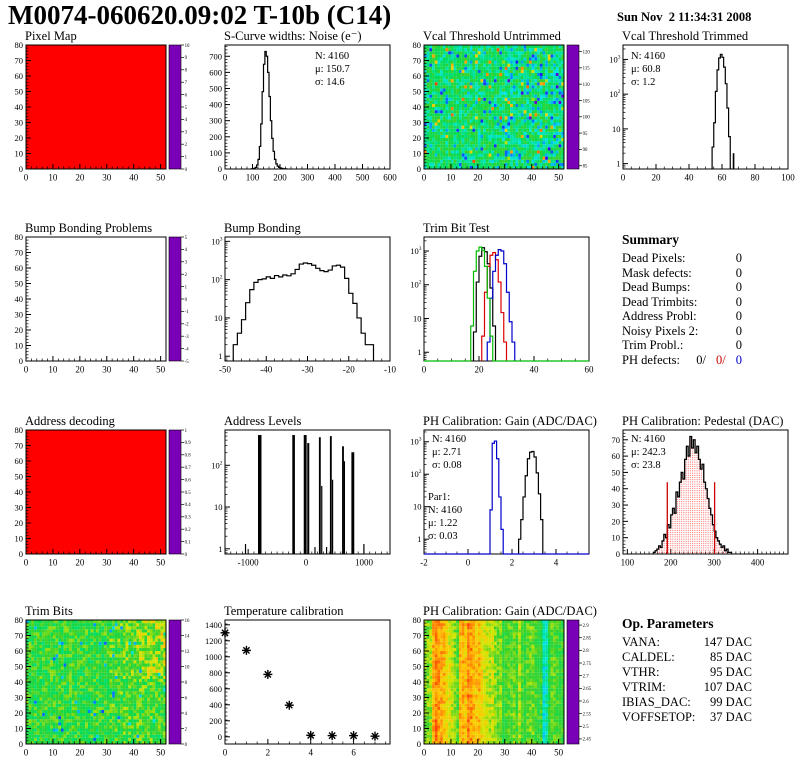  Describe the element at coordinates (510, 611) in the screenshot. I see `plot-title-ph-calibration-gain-map: PH Calibration: Gain (ADC/DAC)` at that location.